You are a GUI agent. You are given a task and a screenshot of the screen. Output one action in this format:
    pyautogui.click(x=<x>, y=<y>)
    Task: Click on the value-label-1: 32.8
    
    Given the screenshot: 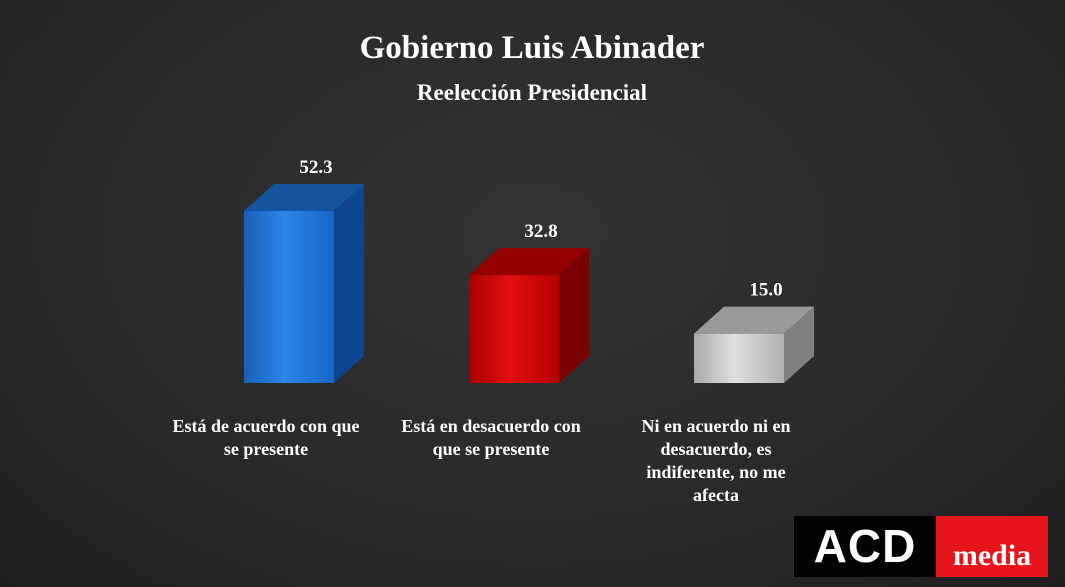 What is the action you would take?
    pyautogui.click(x=540, y=231)
    